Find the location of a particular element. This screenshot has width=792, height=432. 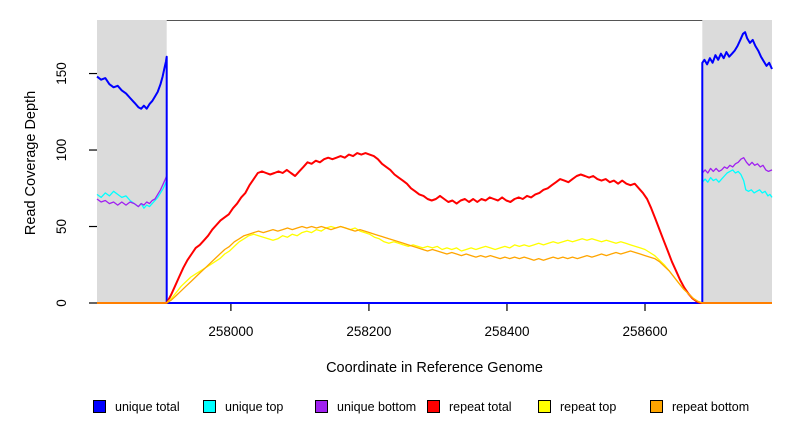

x-tick-label: 258200 is located at coordinates (368, 331).